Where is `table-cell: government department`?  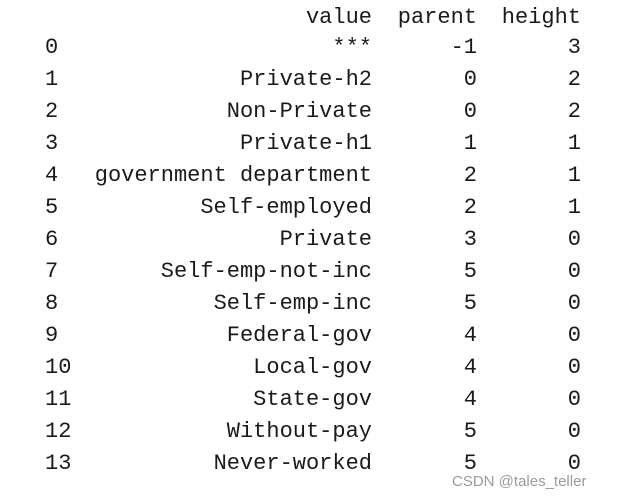
table-cell: government department is located at coordinates (233, 175).